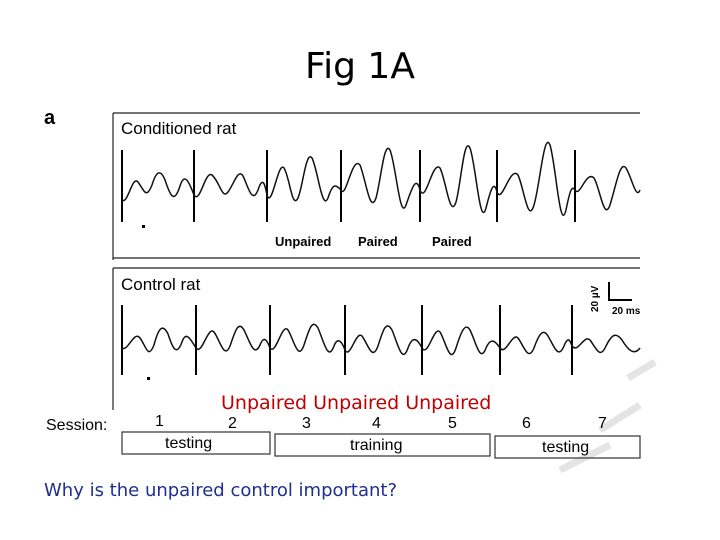  I want to click on scale-bar-voltage: 20 µV, so click(595, 298).